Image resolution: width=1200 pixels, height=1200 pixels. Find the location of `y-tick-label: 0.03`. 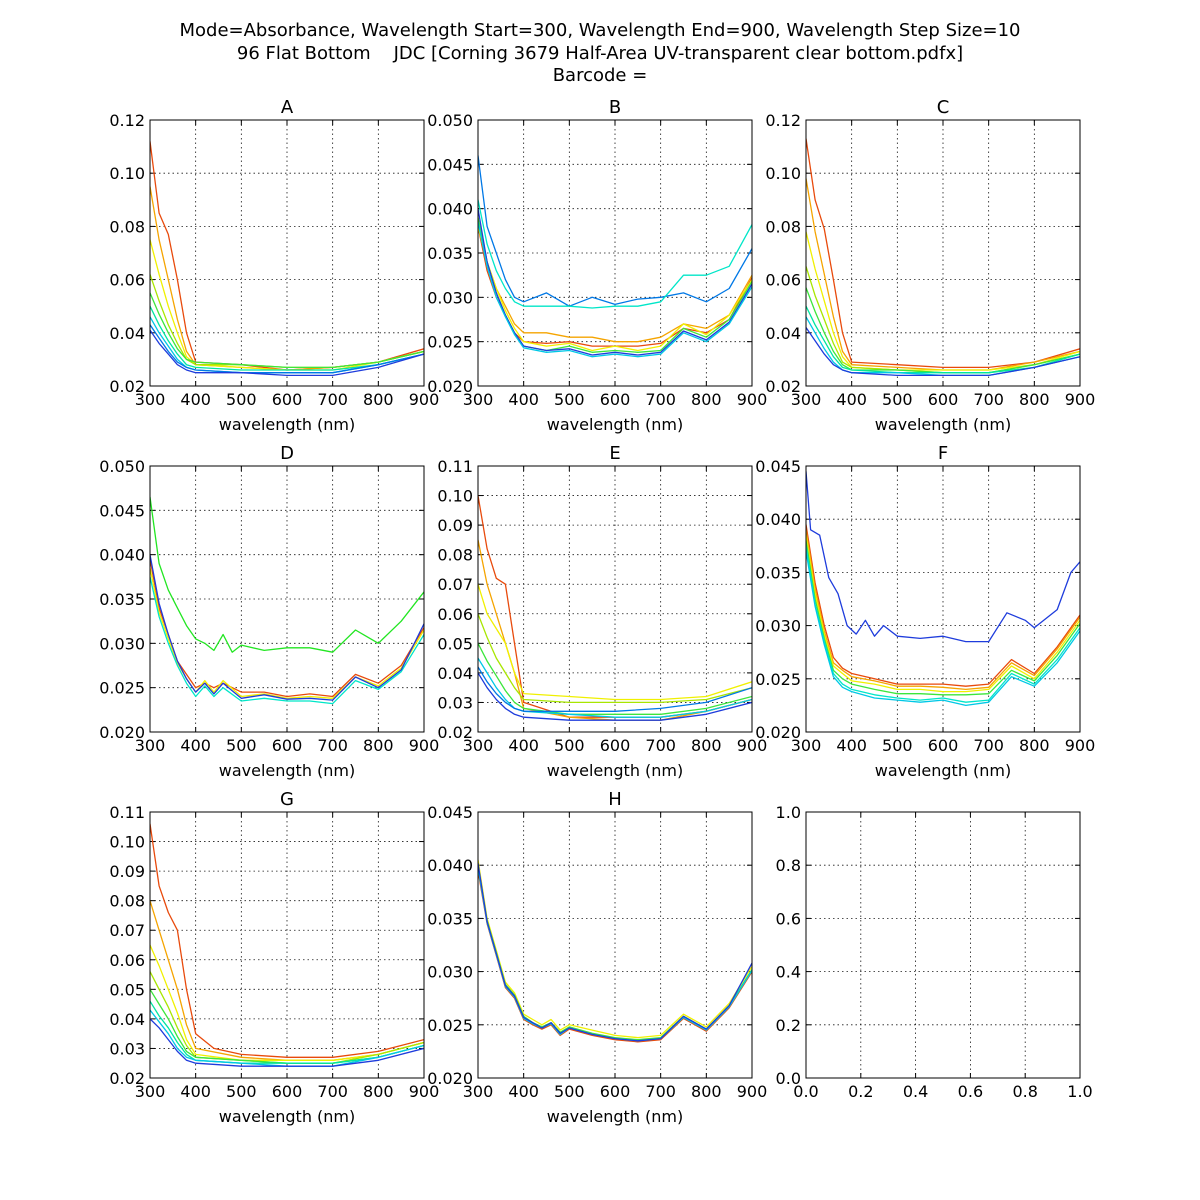

y-tick-label: 0.03 is located at coordinates (127, 1048).